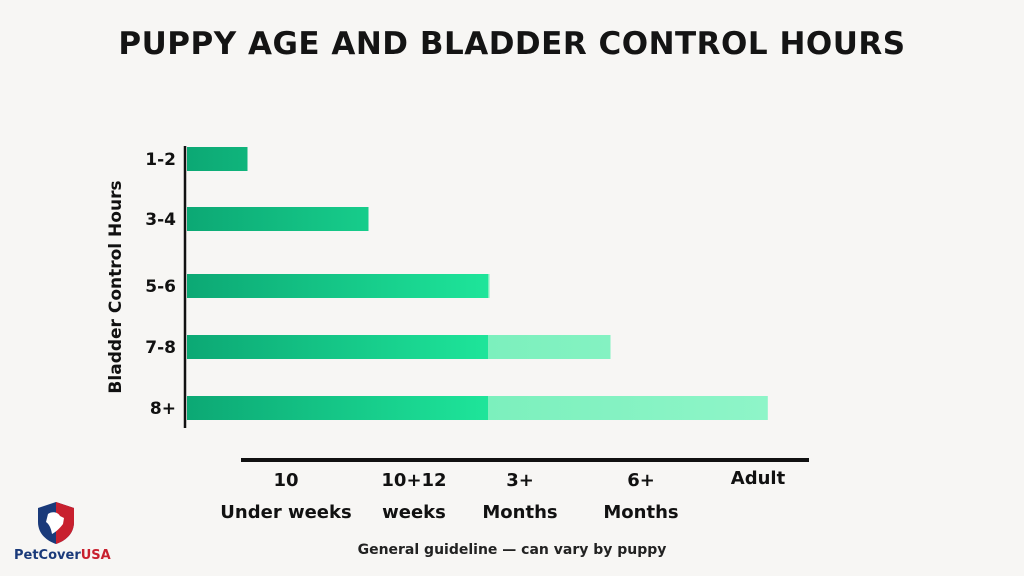 The height and width of the screenshot is (576, 1024). What do you see at coordinates (512, 44) in the screenshot?
I see `chart-title: PUPPY AGE AND BLADDER CONTROL HOURS` at bounding box center [512, 44].